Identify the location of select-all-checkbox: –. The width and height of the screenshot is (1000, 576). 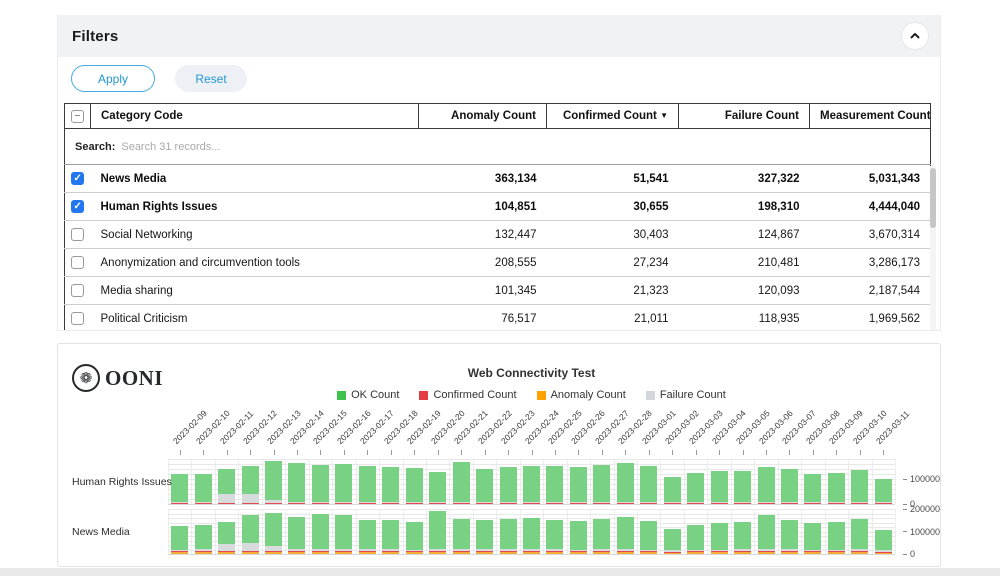
(77, 116).